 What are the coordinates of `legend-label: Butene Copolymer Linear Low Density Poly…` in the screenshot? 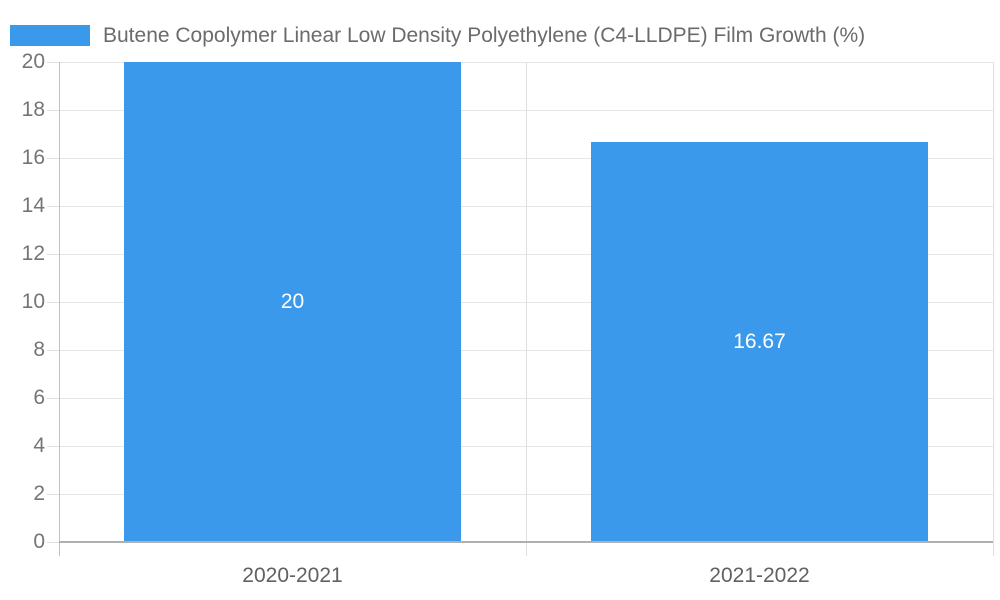 It's located at (484, 35).